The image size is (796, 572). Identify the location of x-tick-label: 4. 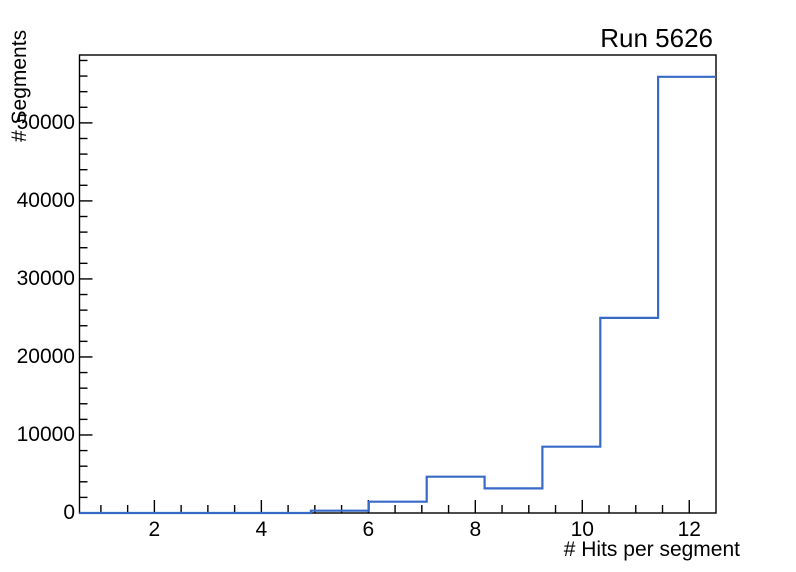
(262, 529).